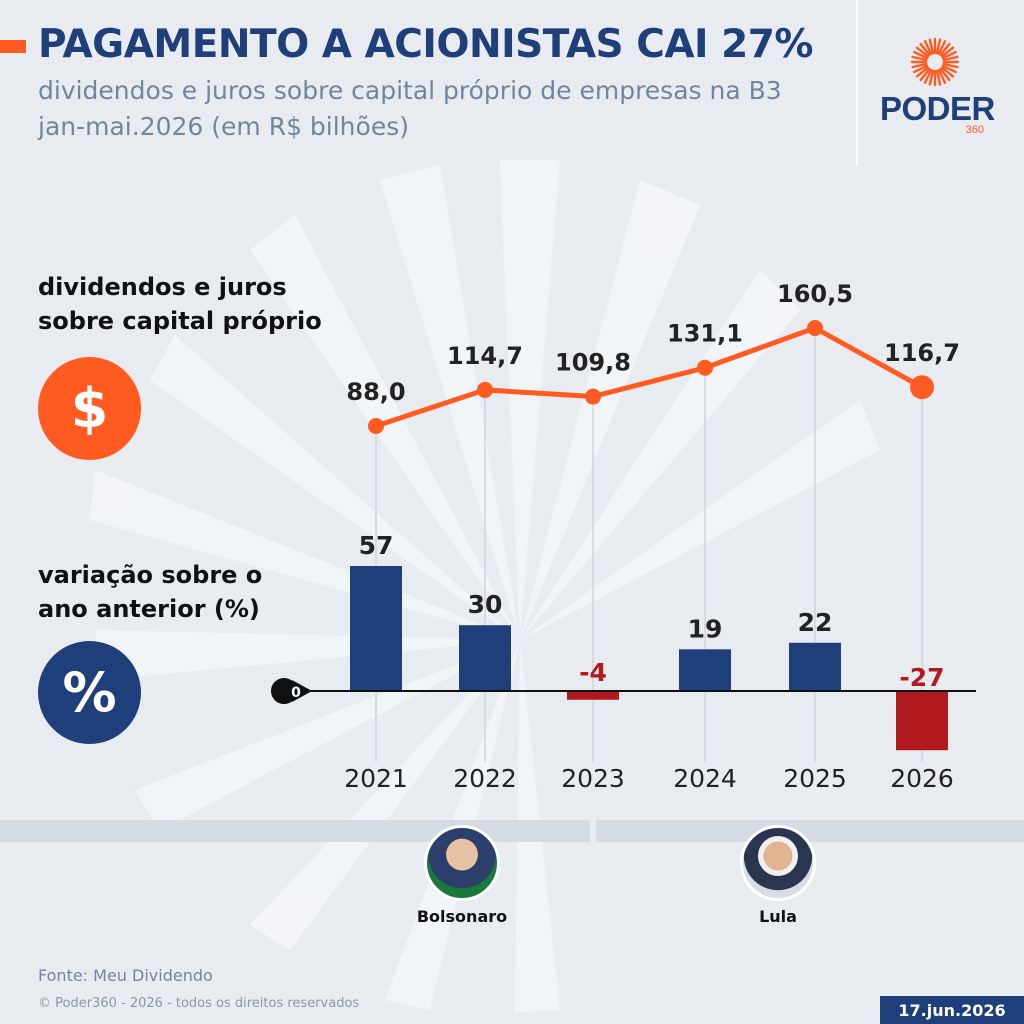 Image resolution: width=1024 pixels, height=1024 pixels. What do you see at coordinates (162, 287) in the screenshot?
I see `line-label-line-1: dividendos e juros` at bounding box center [162, 287].